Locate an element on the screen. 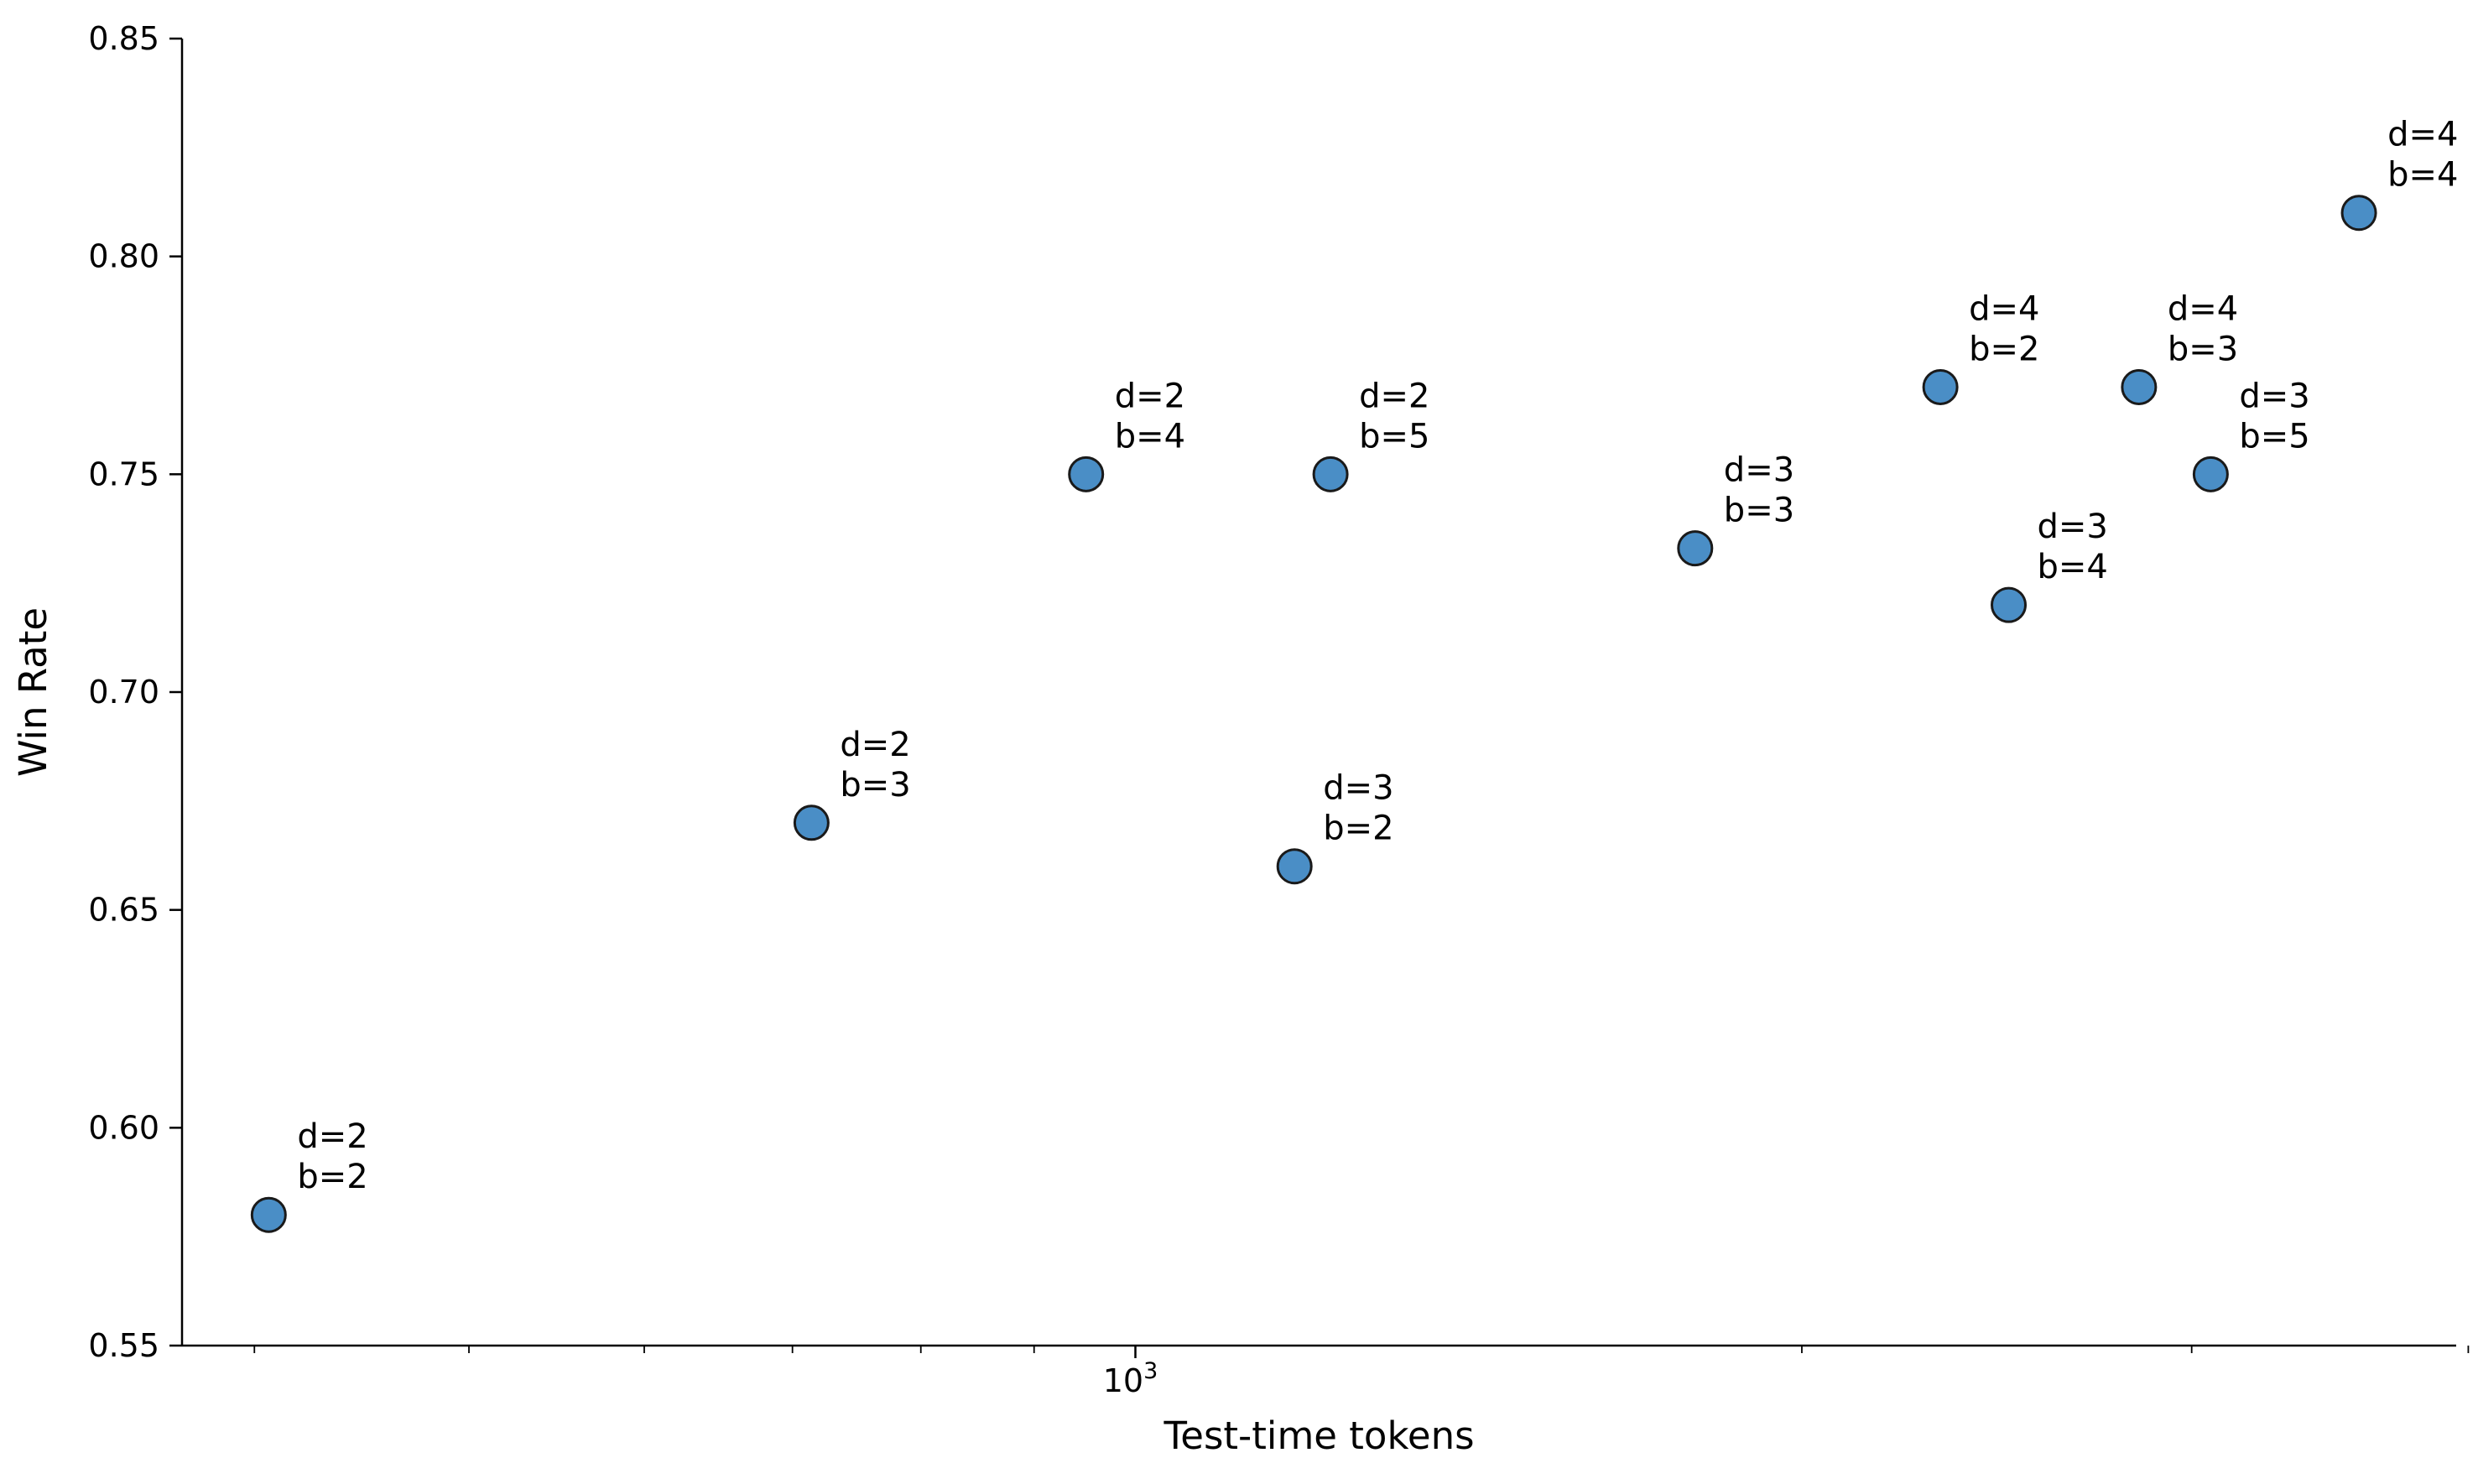 This screenshot has height=1484, width=2478. y-tick-label: 0.65 is located at coordinates (123, 910).